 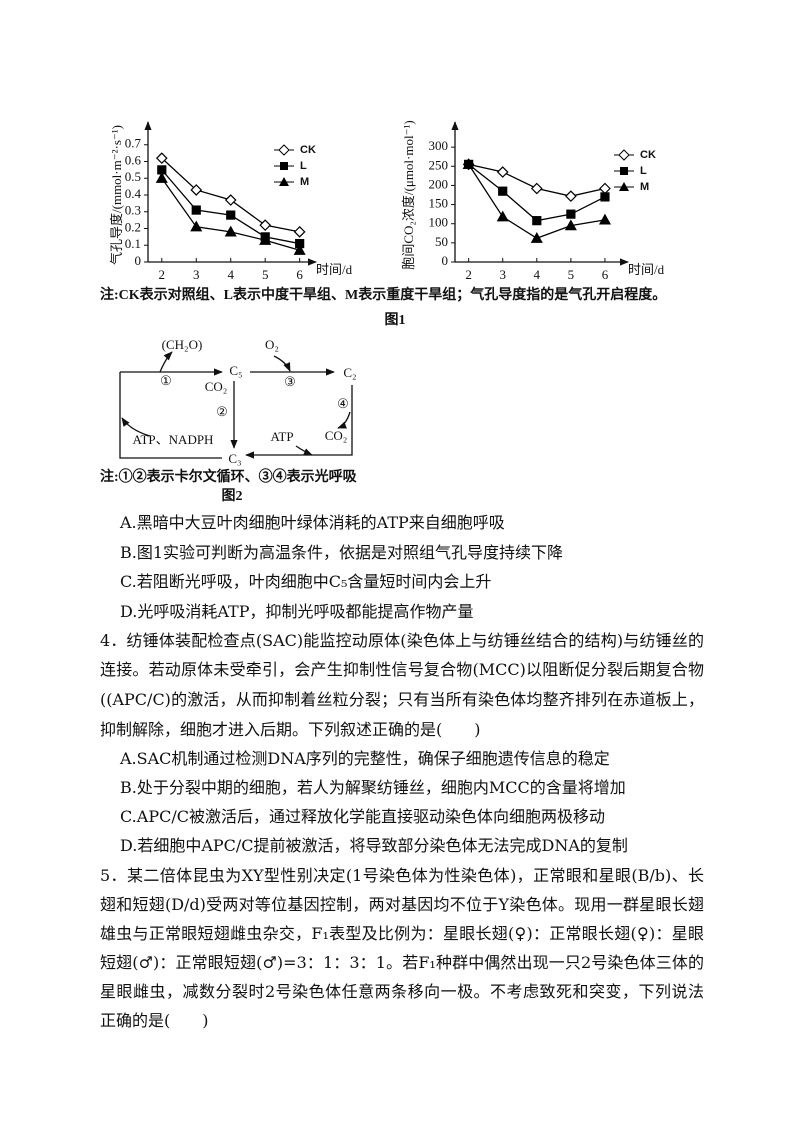 I want to click on y-axis-label: 胞间CO₂浓度/(μmol·mol⁻¹), so click(x=408, y=194).